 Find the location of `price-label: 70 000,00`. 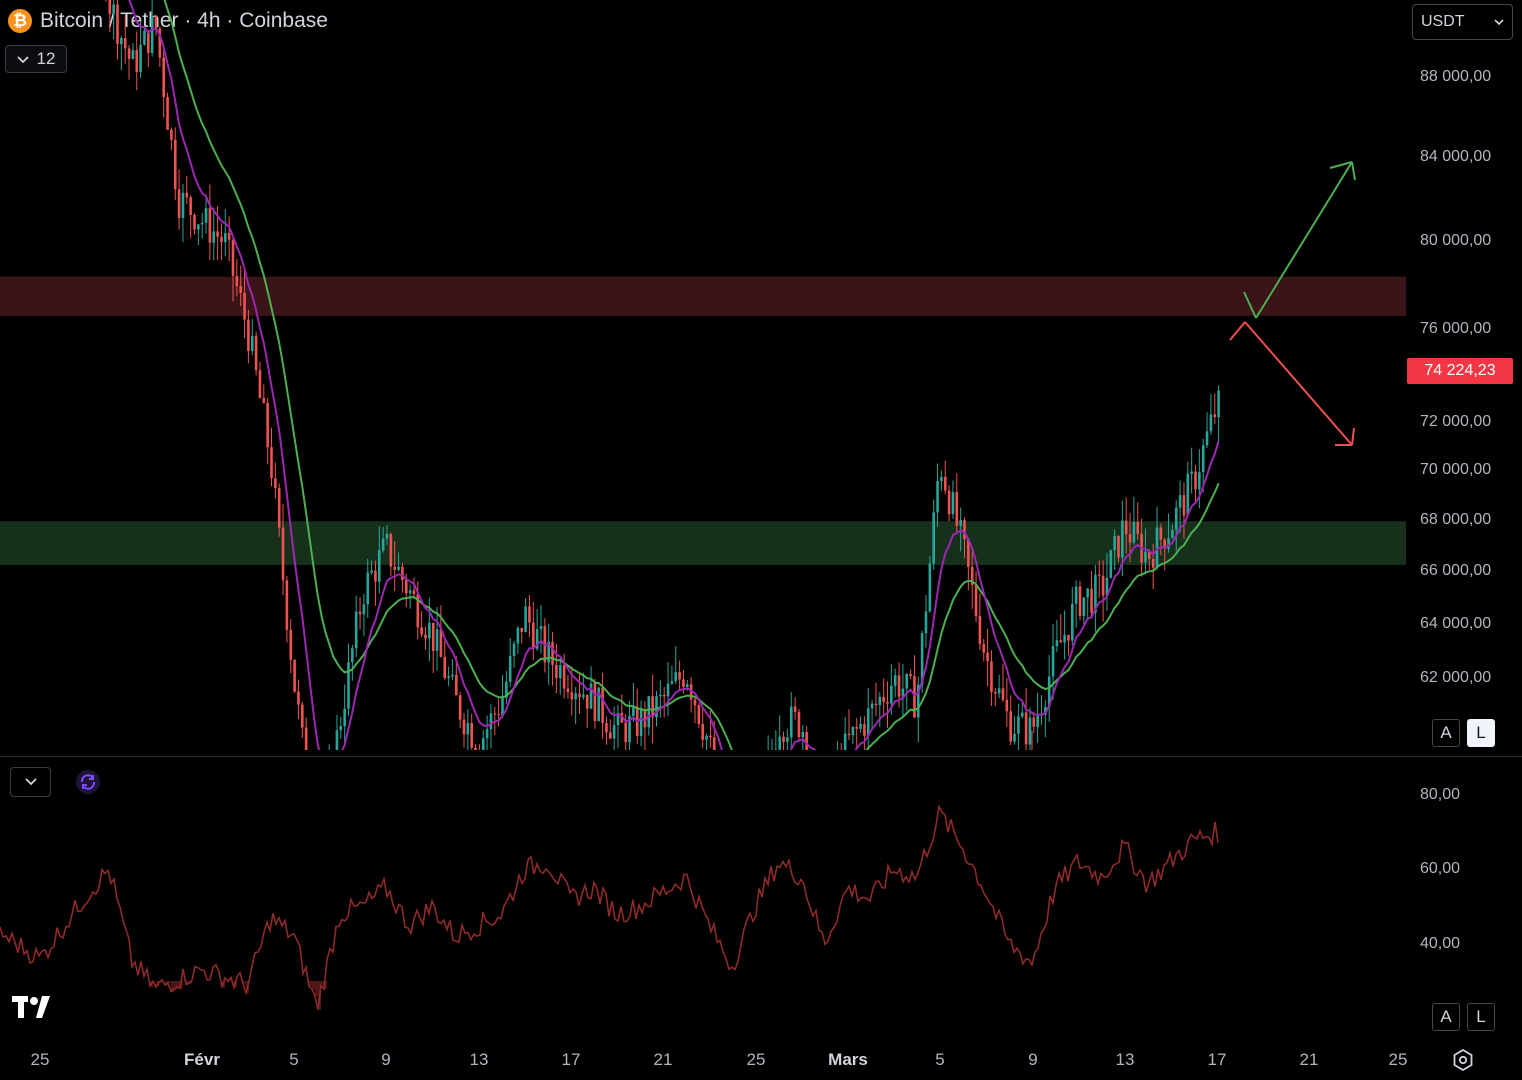

price-label: 70 000,00 is located at coordinates (1456, 469).